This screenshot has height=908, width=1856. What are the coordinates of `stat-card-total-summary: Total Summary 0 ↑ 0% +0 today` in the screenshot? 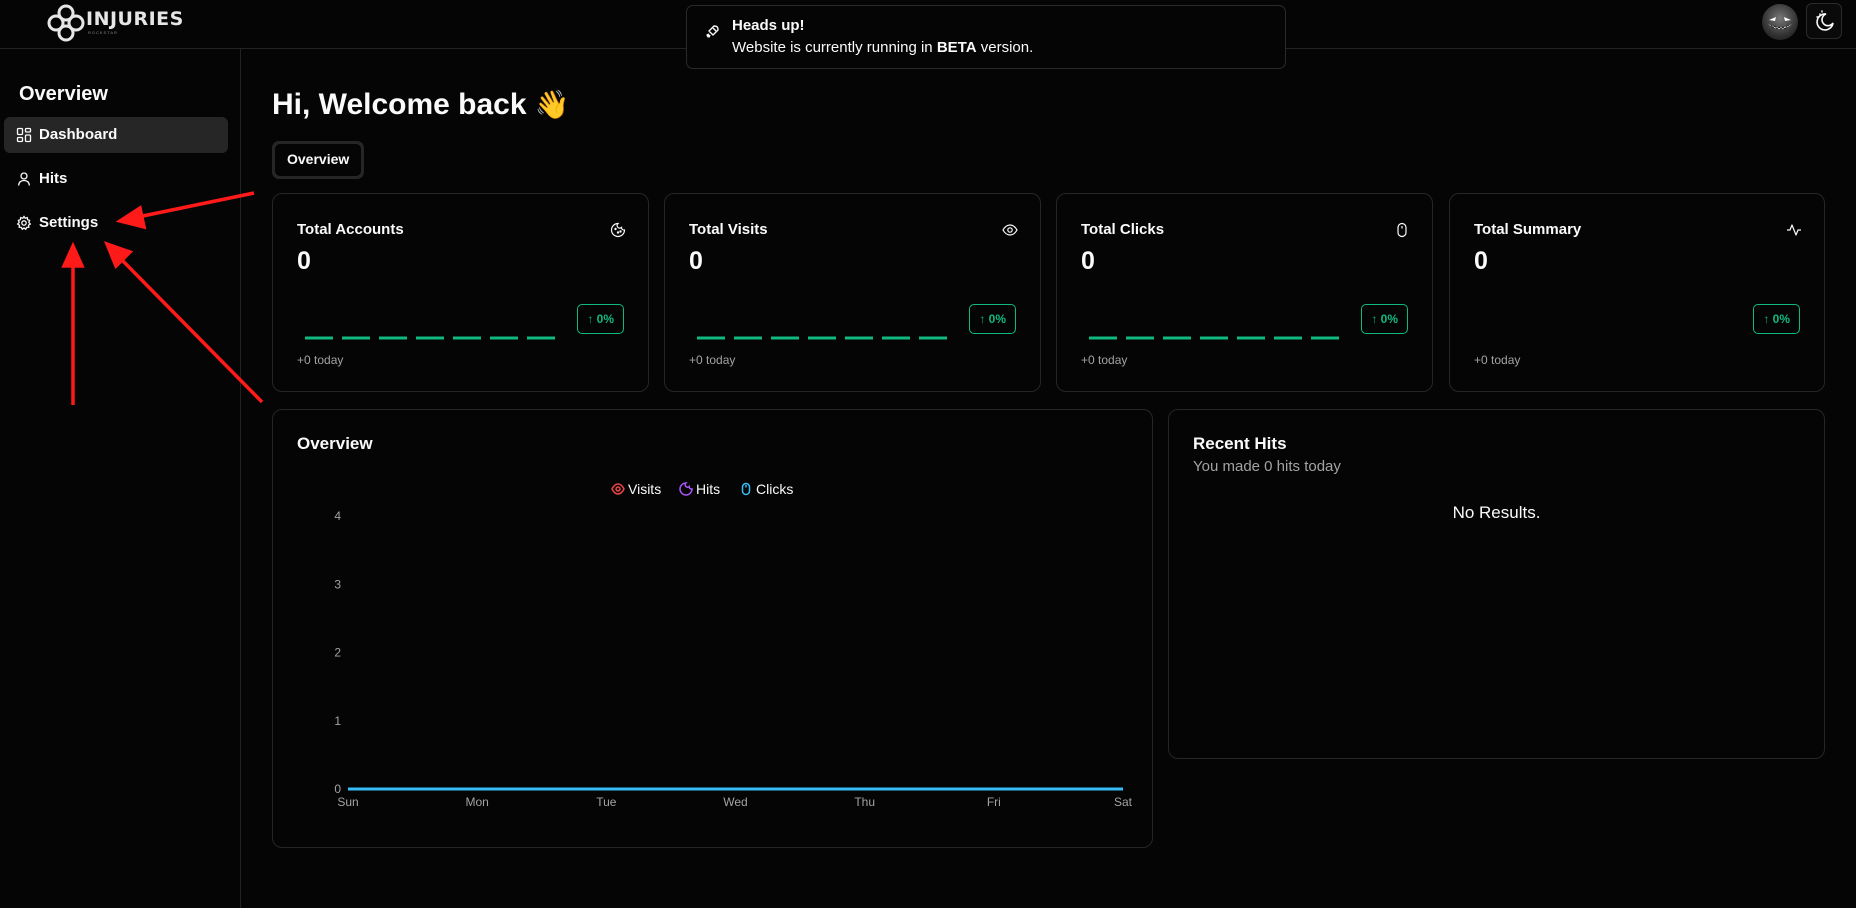 It's located at (1637, 292).